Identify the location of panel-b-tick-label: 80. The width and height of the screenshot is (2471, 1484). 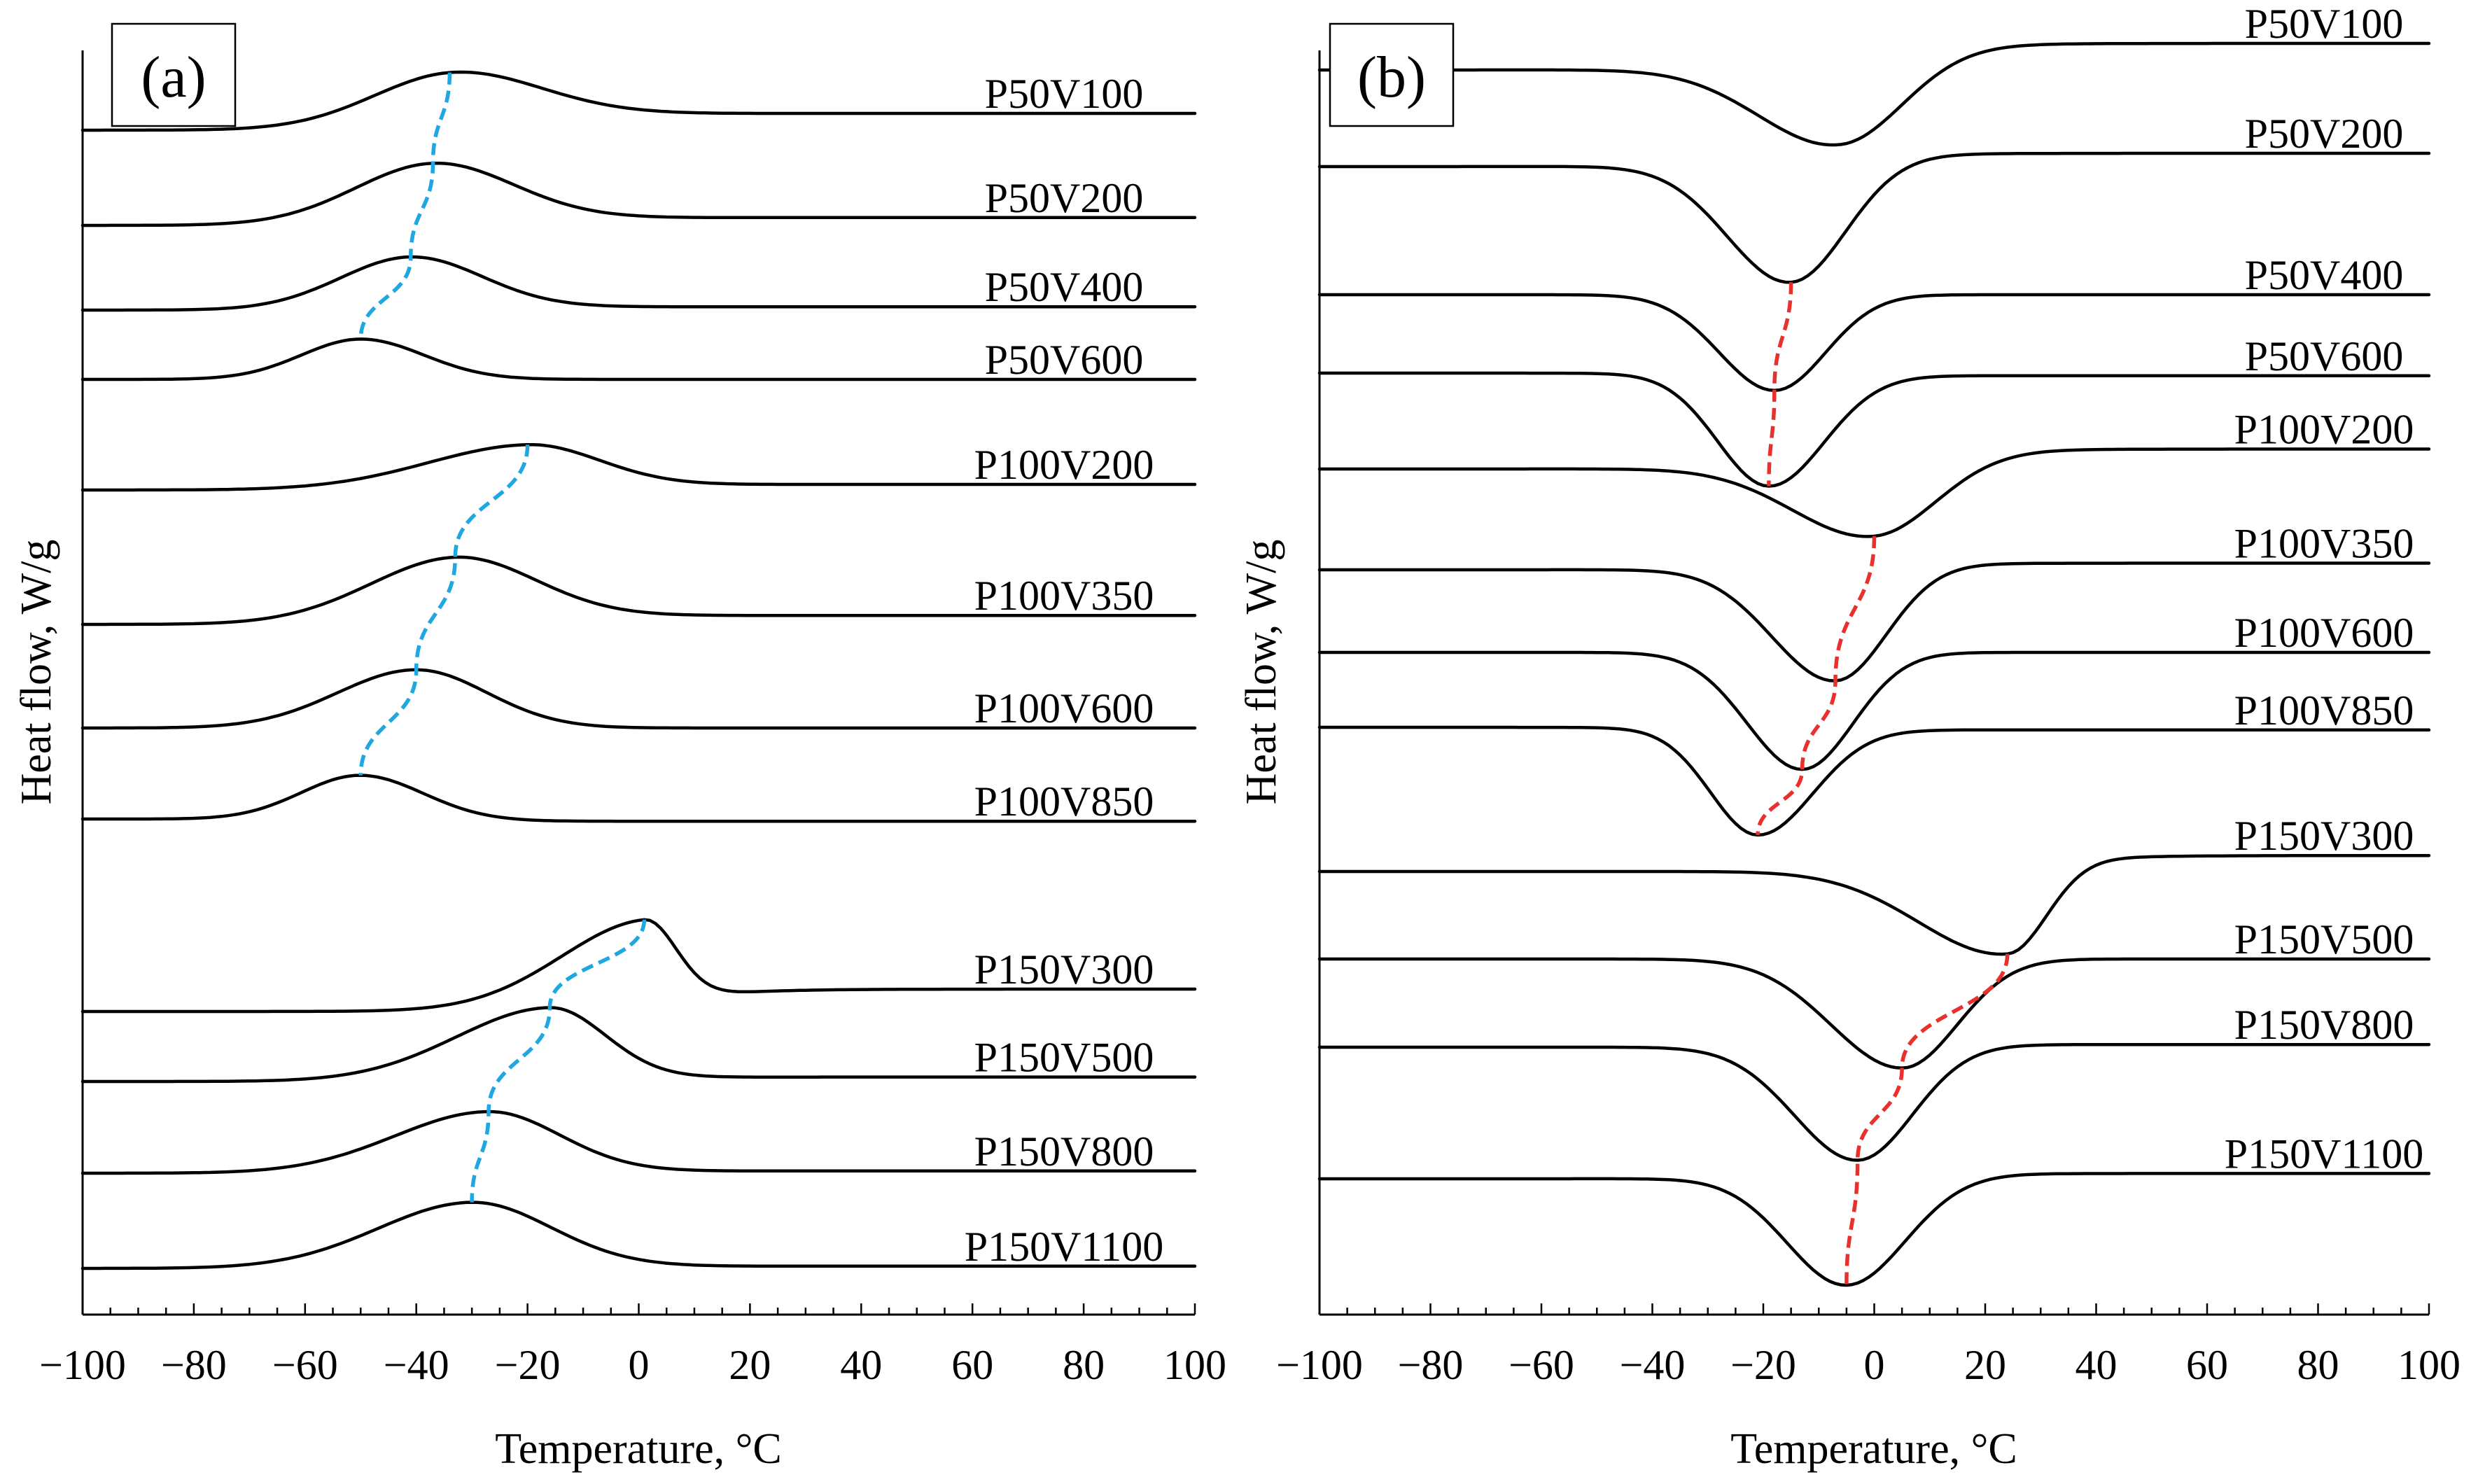
(2318, 1365).